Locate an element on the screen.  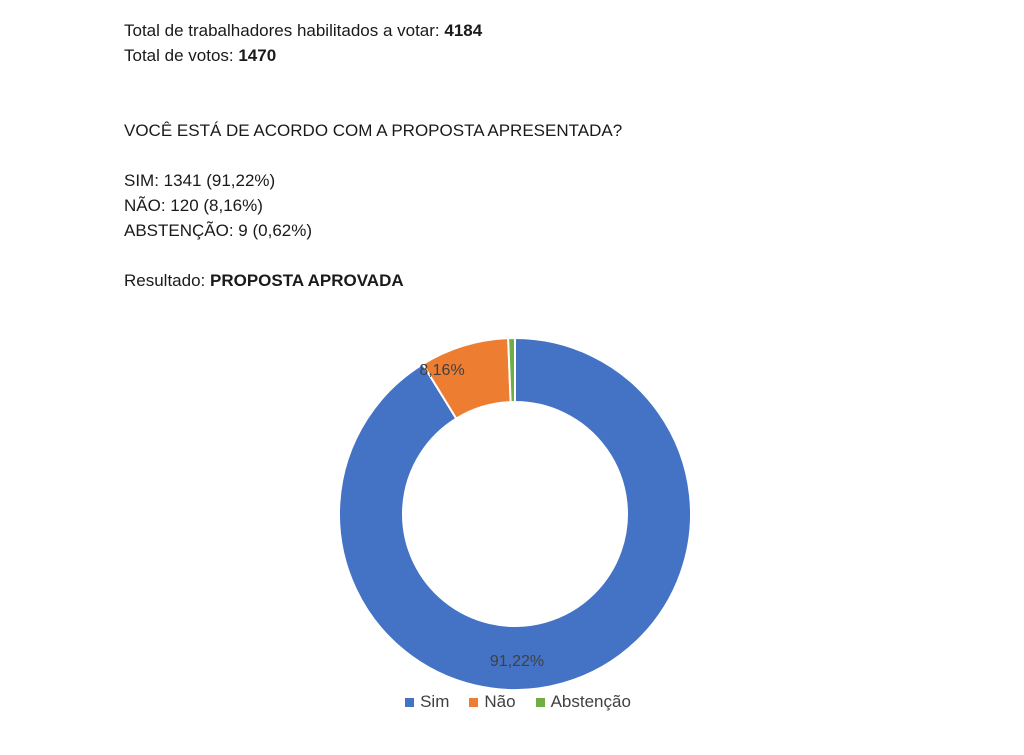
legend-label: Não is located at coordinates (500, 701).